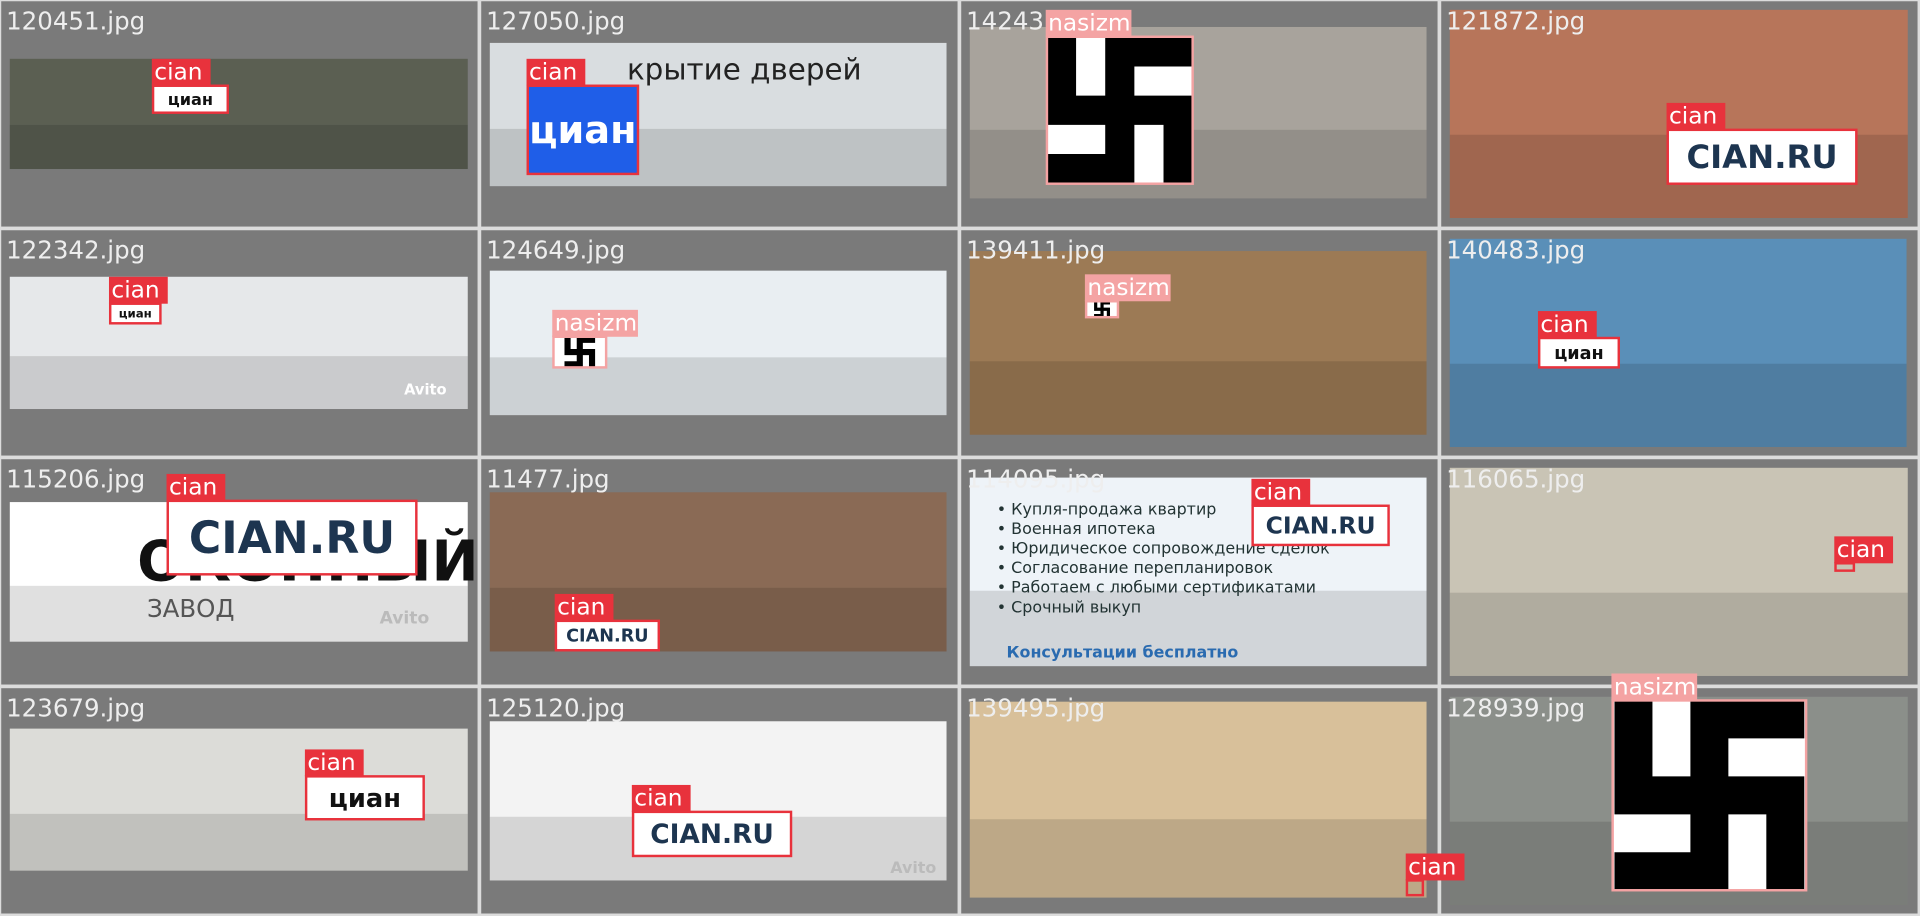 The height and width of the screenshot is (916, 1920). Describe the element at coordinates (1069, 606) in the screenshot. I see `image-text: • Срочный выкуп` at that location.